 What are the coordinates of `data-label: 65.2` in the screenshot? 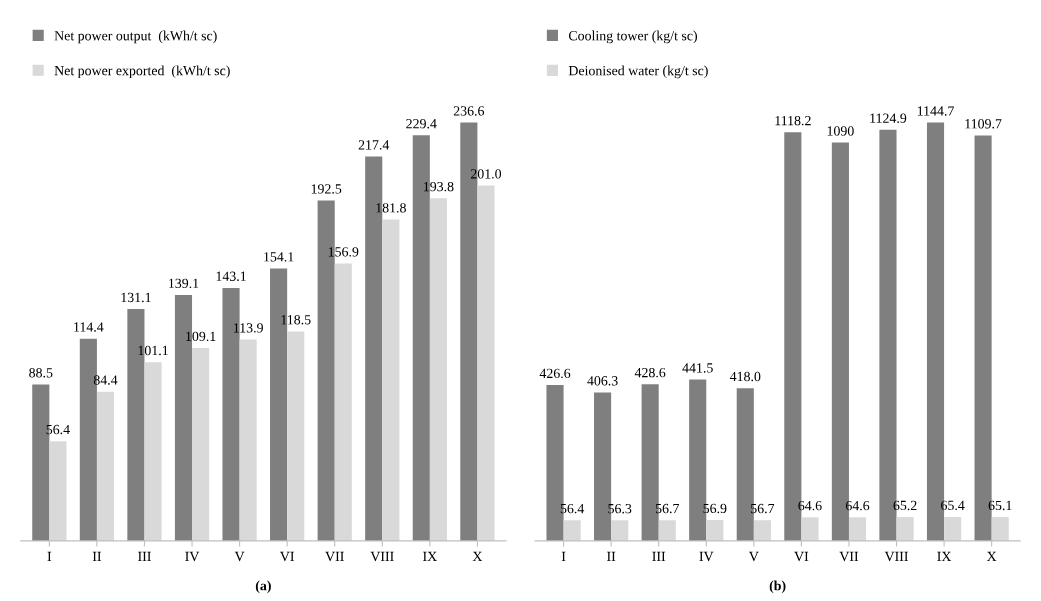 It's located at (905, 505).